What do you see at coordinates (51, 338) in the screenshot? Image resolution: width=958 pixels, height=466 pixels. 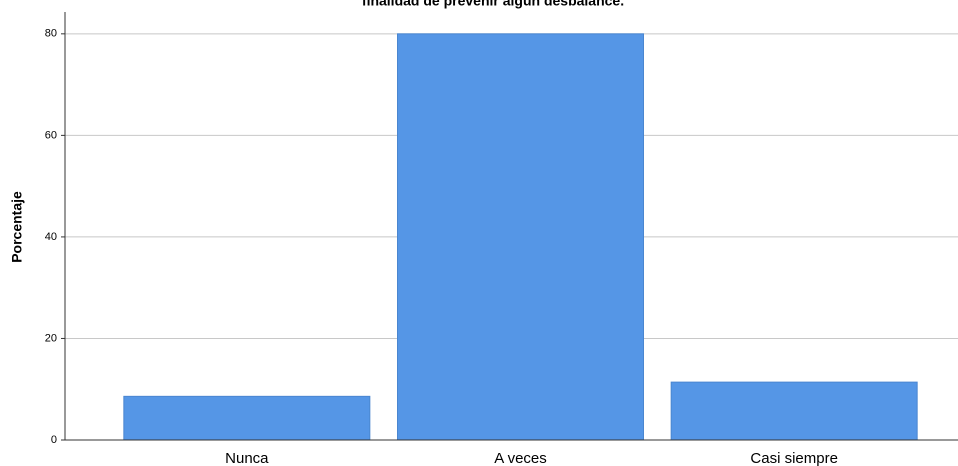 I see `y-tick-label: 20` at bounding box center [51, 338].